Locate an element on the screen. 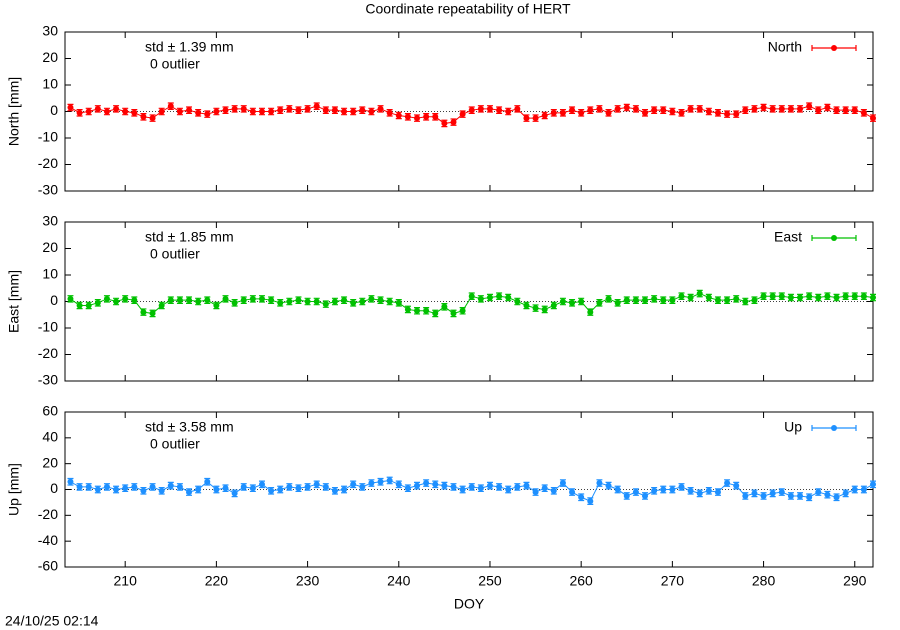  y-tick-label: -10 is located at coordinates (48, 137).